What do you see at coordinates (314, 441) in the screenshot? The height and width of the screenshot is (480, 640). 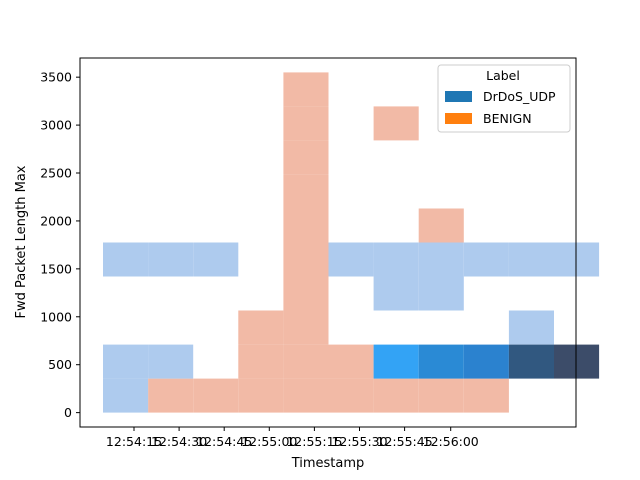 I see `x-tick-label-4: 12:55:15` at bounding box center [314, 441].